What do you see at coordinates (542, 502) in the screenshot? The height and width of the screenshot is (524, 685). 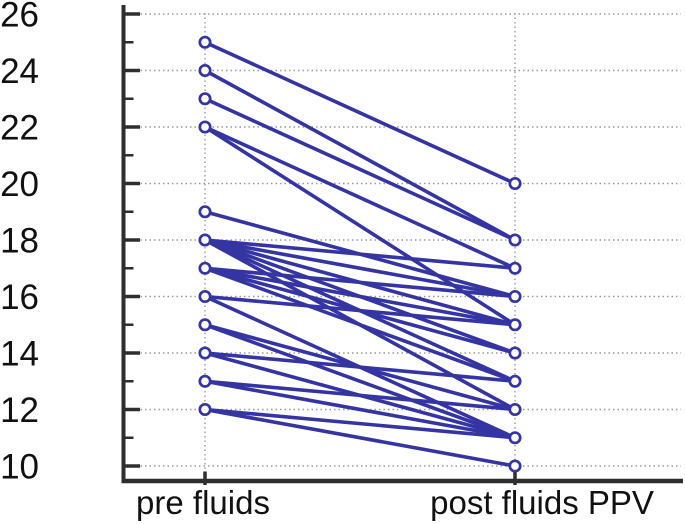 I see `x-category-label-post: post fluids PPV` at bounding box center [542, 502].